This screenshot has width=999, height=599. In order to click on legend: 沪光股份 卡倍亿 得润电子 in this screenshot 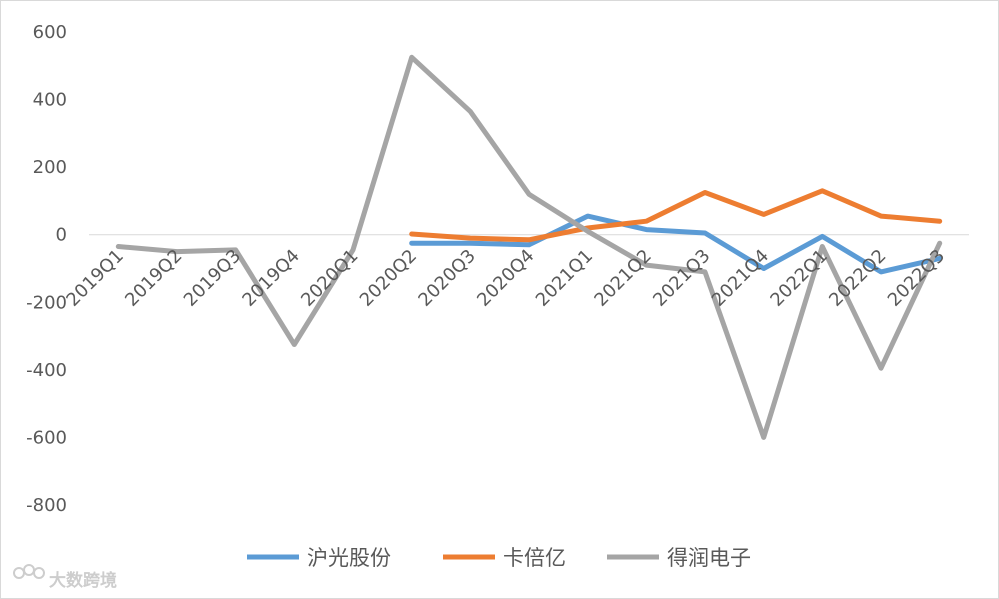, I will do `click(499, 558)`.